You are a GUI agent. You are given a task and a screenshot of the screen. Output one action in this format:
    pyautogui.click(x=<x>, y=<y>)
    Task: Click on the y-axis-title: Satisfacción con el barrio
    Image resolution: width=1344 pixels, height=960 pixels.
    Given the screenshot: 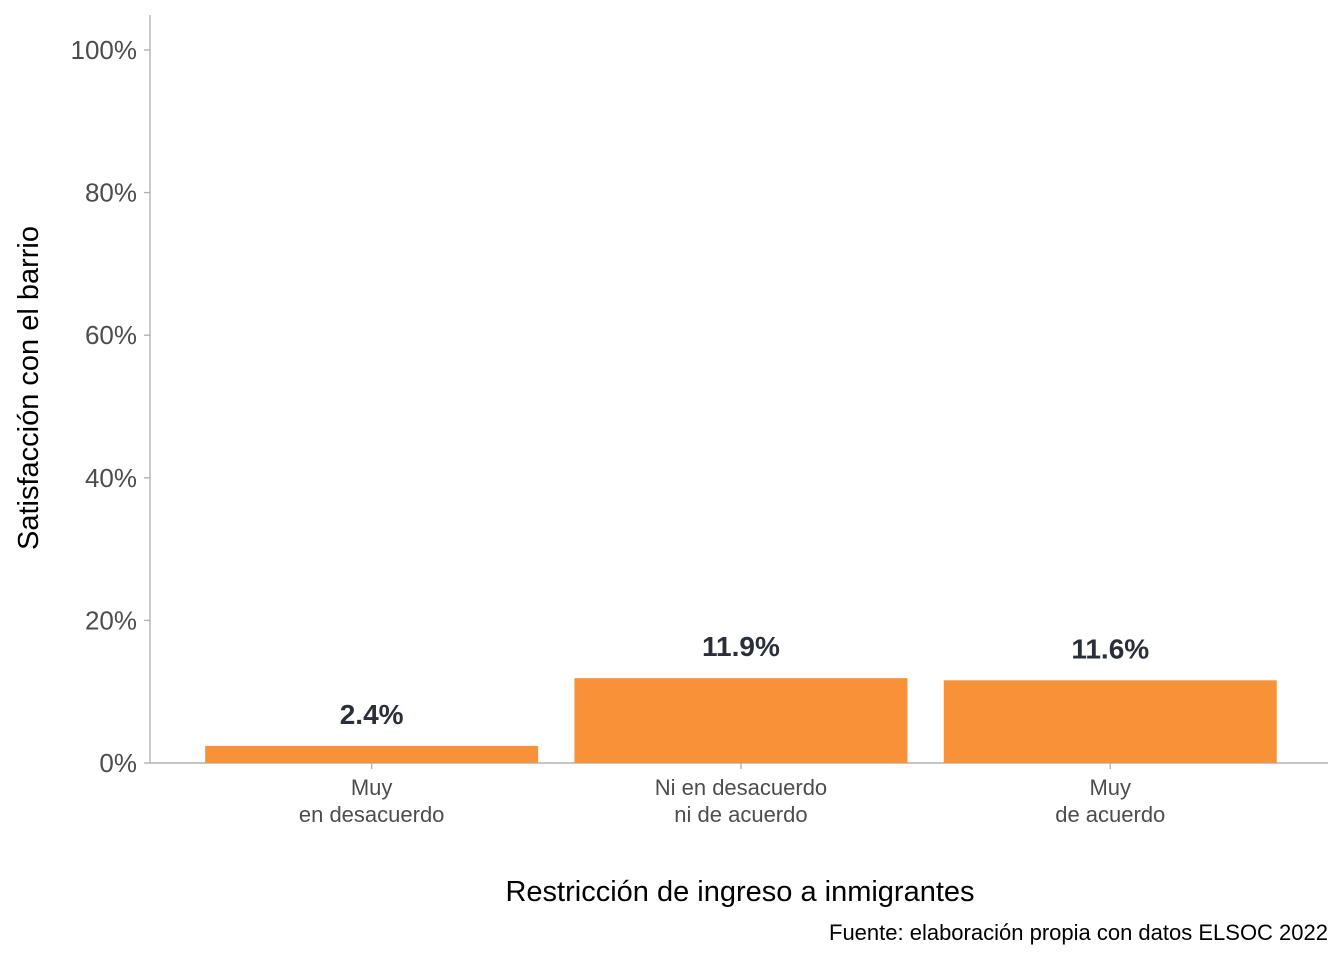 What is the action you would take?
    pyautogui.click(x=29, y=388)
    